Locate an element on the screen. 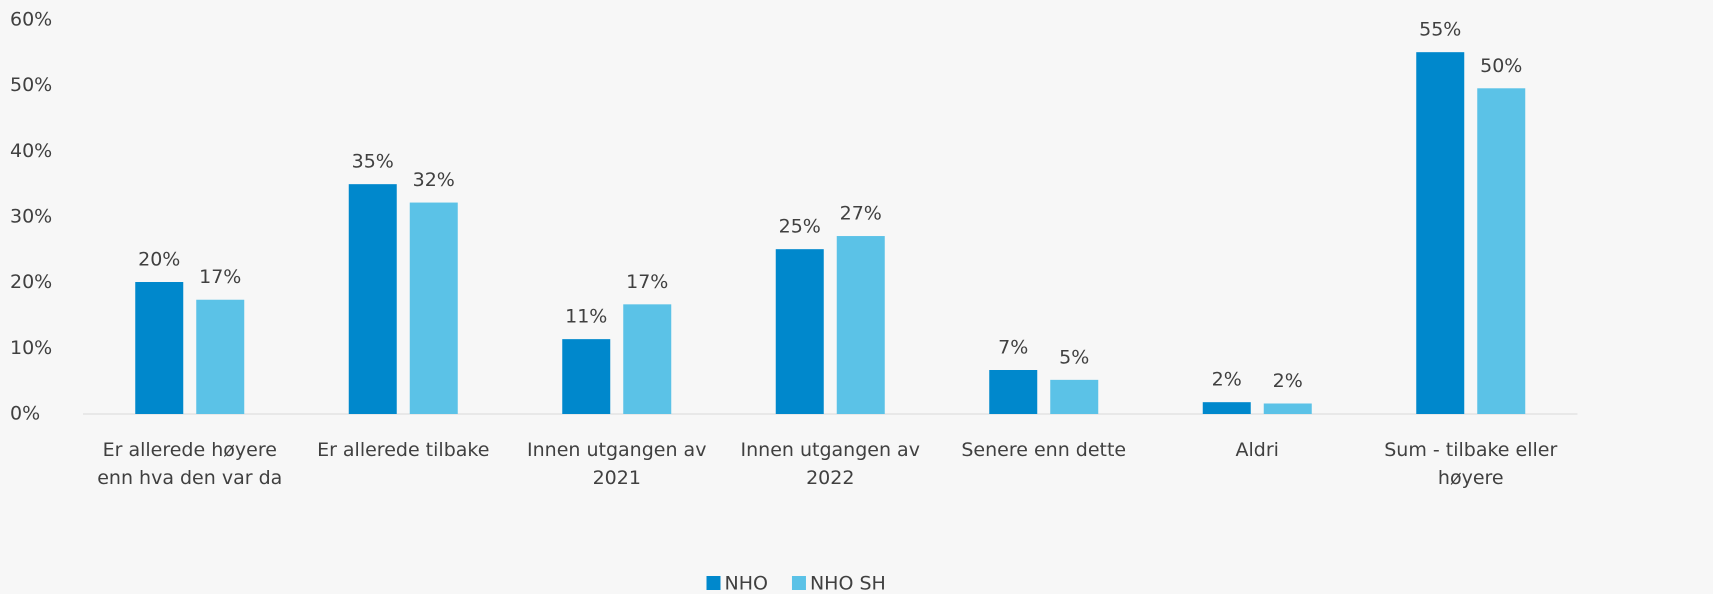 Image resolution: width=1713 pixels, height=594 pixels. y-tick-label: 50% is located at coordinates (31, 85).